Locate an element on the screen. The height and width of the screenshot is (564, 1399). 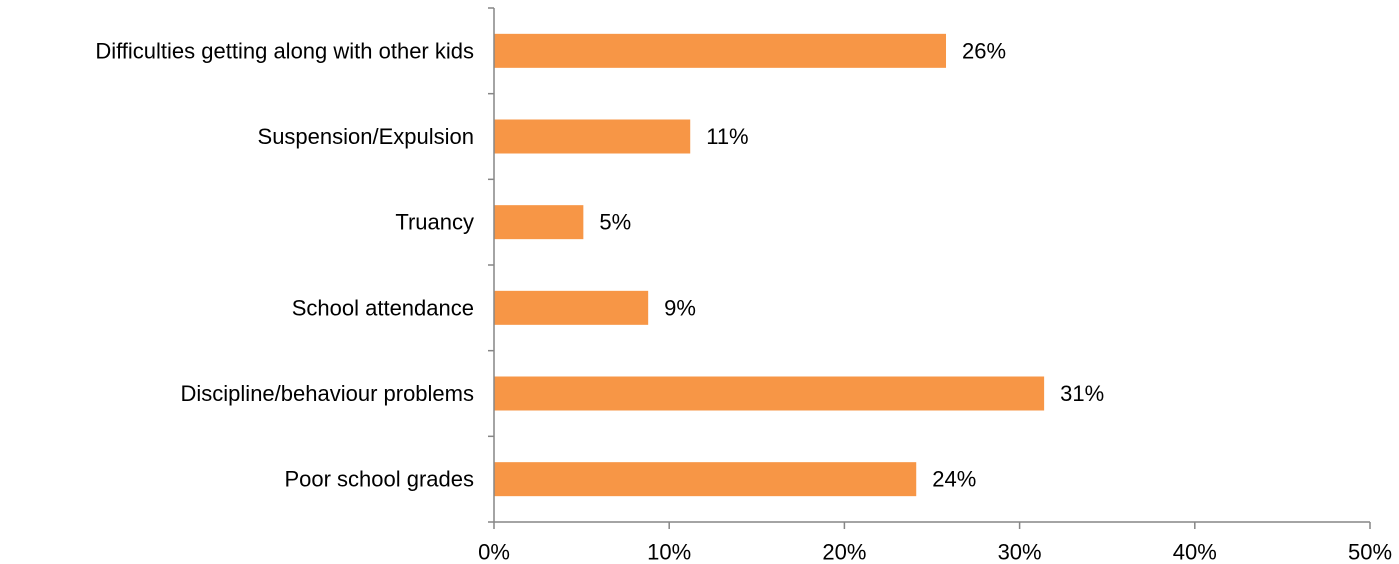
category-label-3: School attendance is located at coordinates (383, 307).